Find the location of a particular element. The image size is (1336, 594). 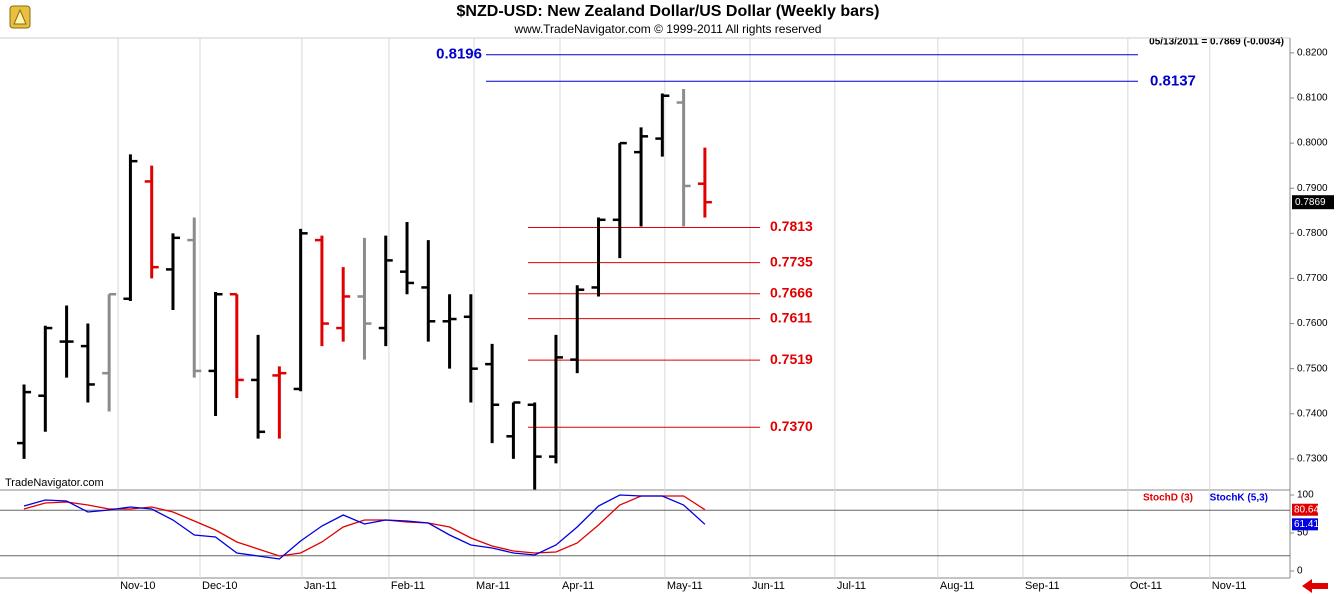

y-tick-label: 50 is located at coordinates (1303, 533).